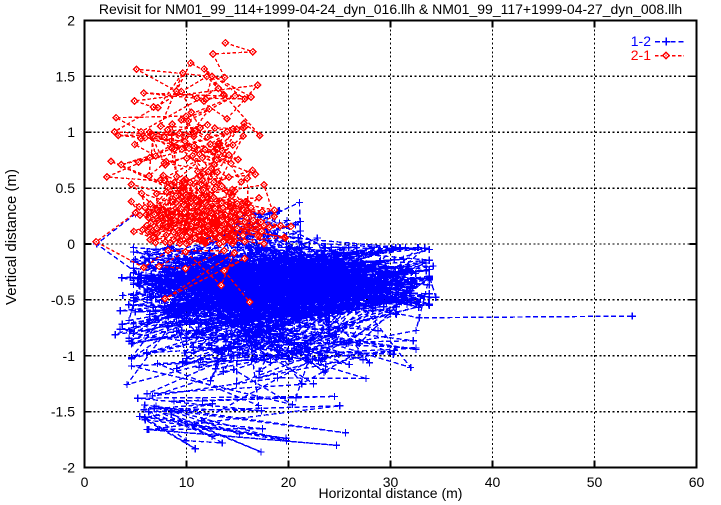  Describe the element at coordinates (63, 300) in the screenshot. I see `svg-text: -0.5` at that location.